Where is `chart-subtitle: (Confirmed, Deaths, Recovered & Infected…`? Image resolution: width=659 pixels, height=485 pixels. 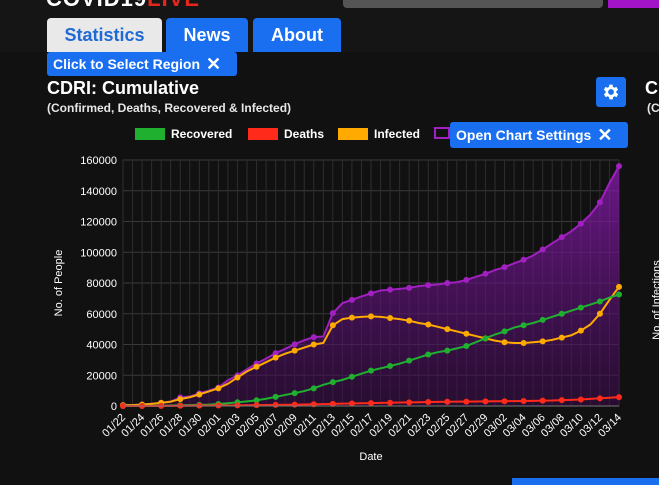
chart-subtitle: (Confirmed, Deaths, Recovered & Infected… is located at coordinates (169, 108).